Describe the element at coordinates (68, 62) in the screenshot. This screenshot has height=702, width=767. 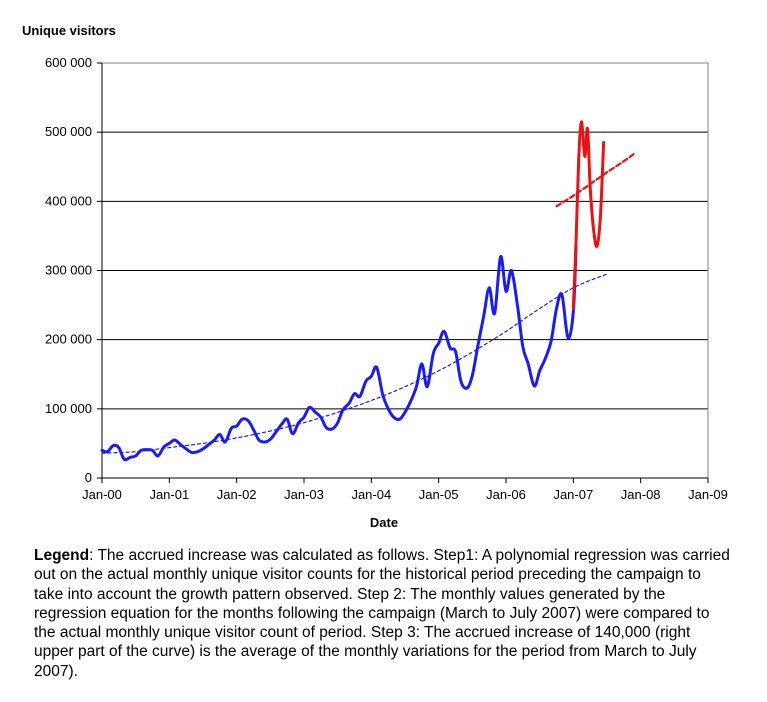
I see `y-tick-label: 600 000` at that location.